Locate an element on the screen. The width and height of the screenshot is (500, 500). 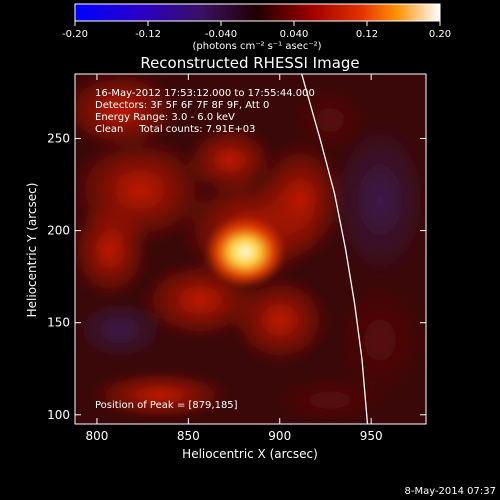
annotation-detectors: Detectors: 3F 5F 6F 7F 8F 9F, Att 0 is located at coordinates (182, 105).